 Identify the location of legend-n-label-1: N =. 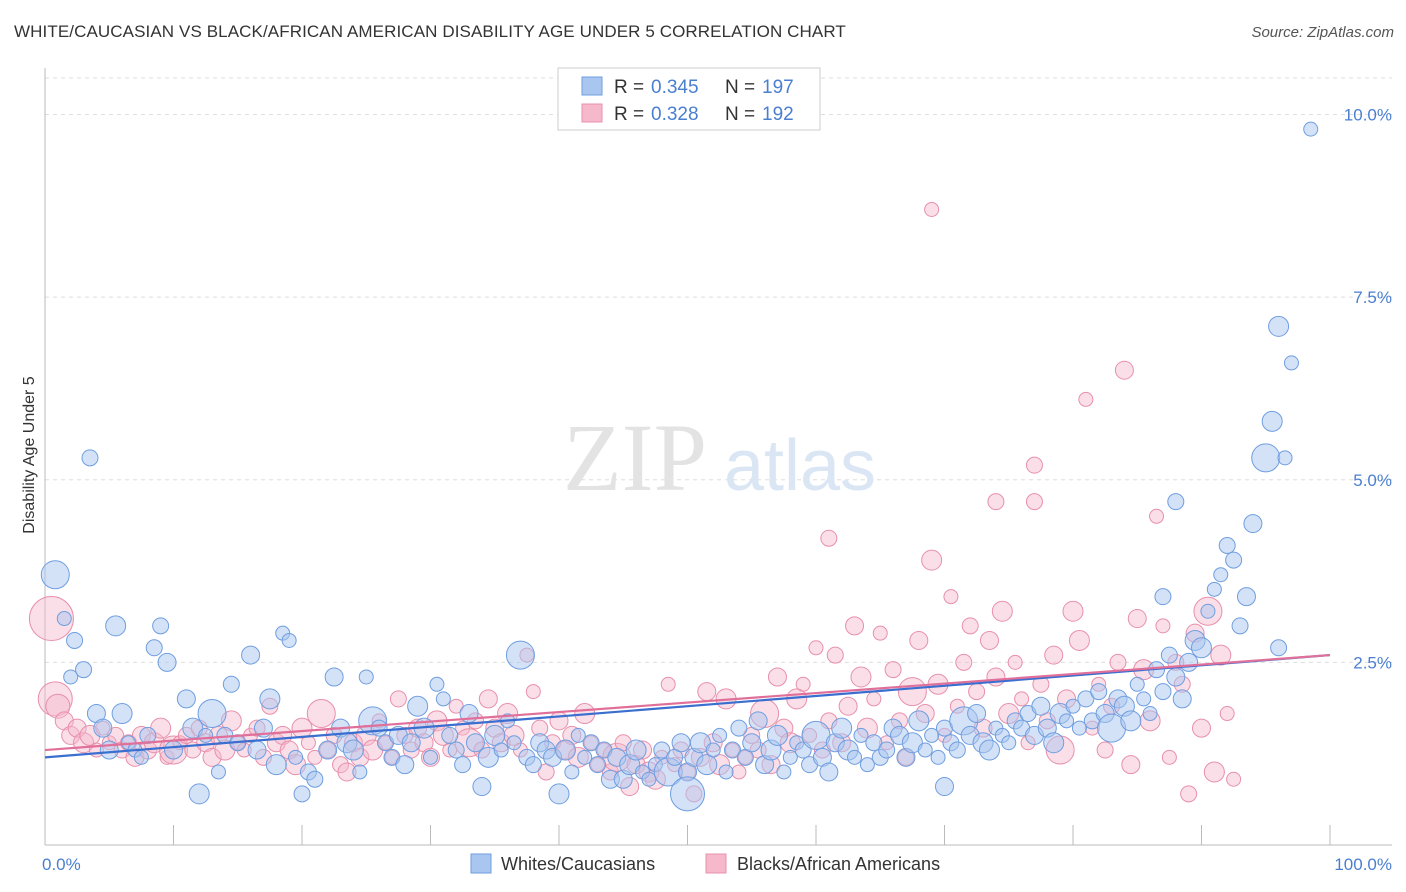
(740, 87).